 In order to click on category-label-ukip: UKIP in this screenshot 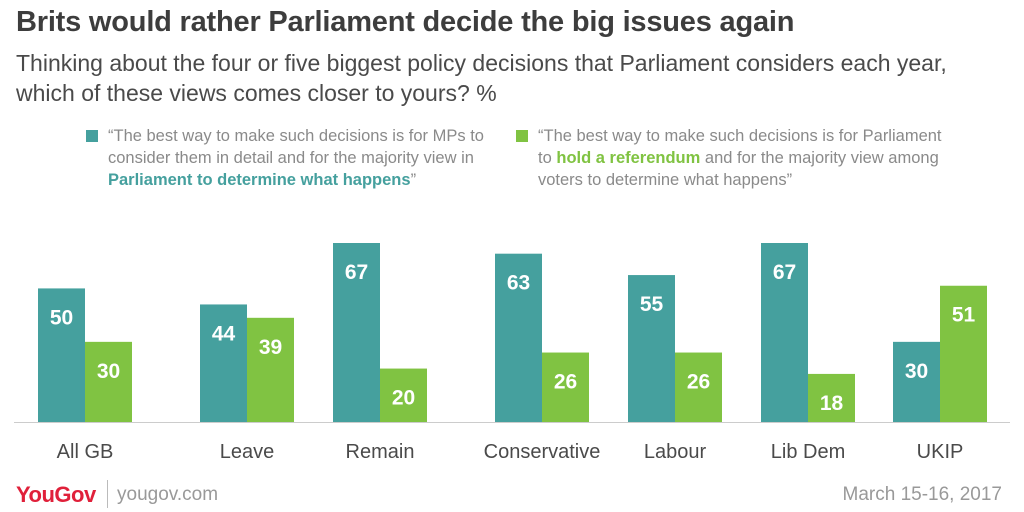, I will do `click(940, 452)`.